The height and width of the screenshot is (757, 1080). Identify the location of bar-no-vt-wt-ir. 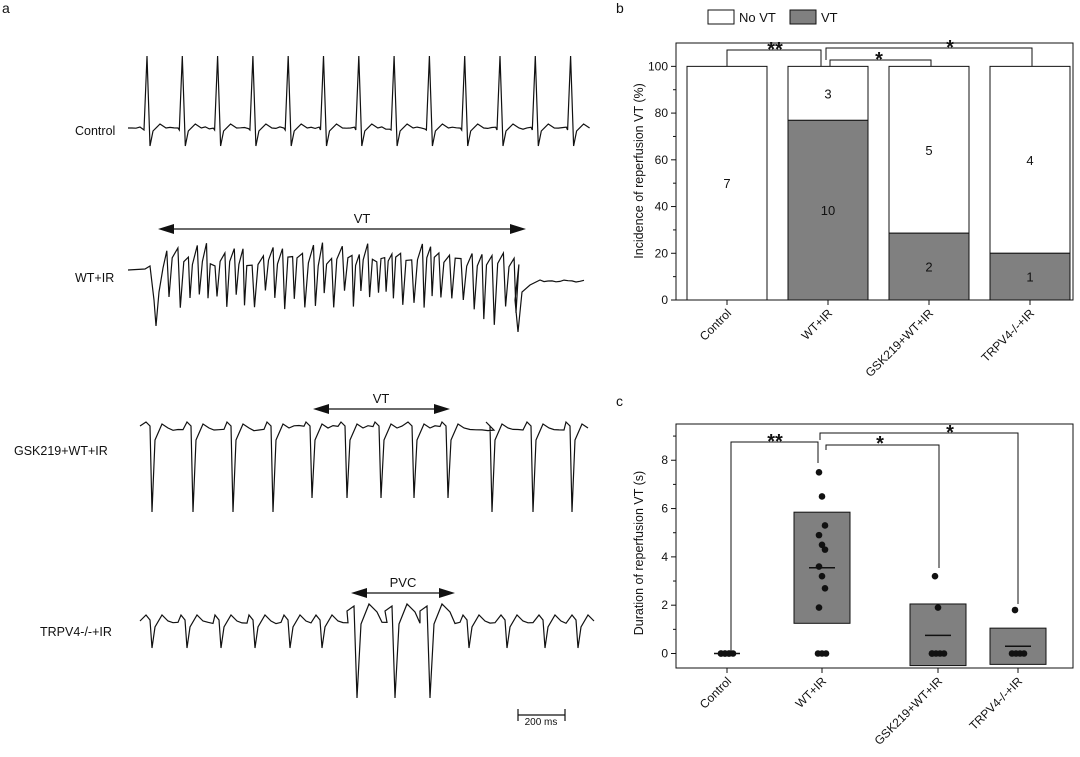
(828, 93).